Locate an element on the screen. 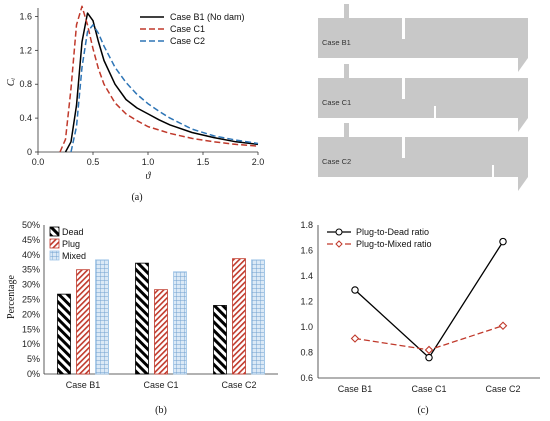  b-y-tick-label: 45% is located at coordinates (31, 240).